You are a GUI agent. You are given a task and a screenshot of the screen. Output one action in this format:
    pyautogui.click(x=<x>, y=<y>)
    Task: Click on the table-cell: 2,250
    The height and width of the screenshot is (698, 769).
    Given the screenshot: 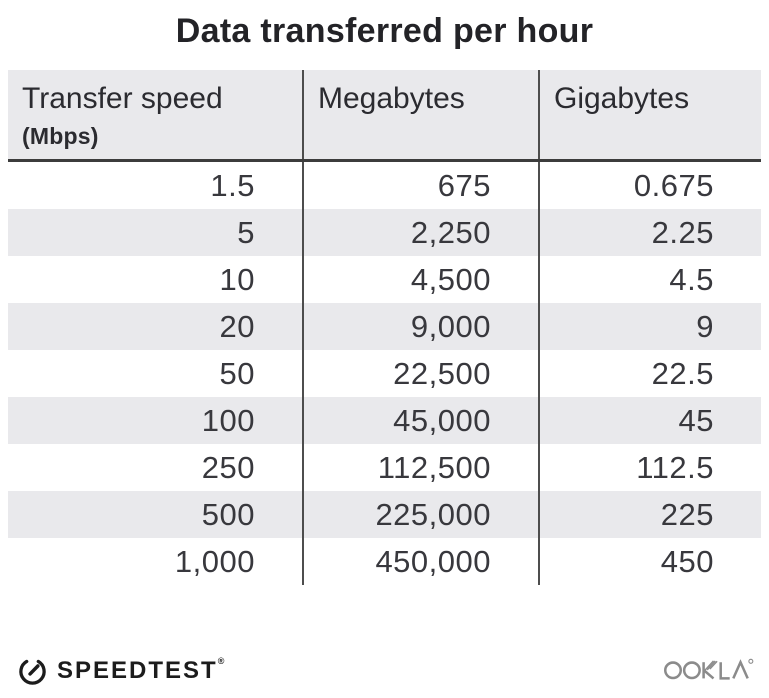 What is the action you would take?
    pyautogui.click(x=420, y=232)
    